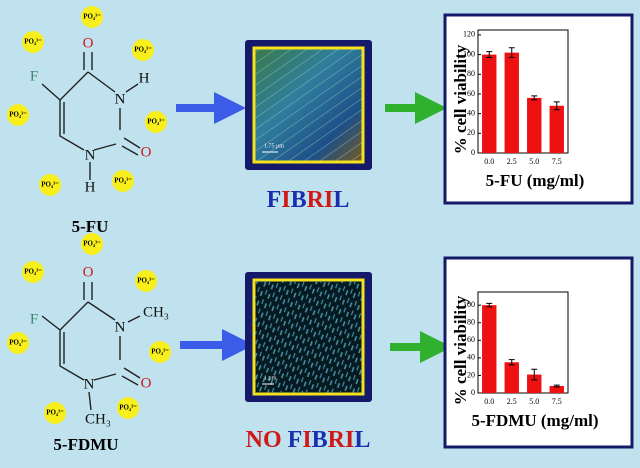  What do you see at coordinates (535, 420) in the screenshot?
I see `x-axis-label: 5-FDMU (mg/ml)` at bounding box center [535, 420].